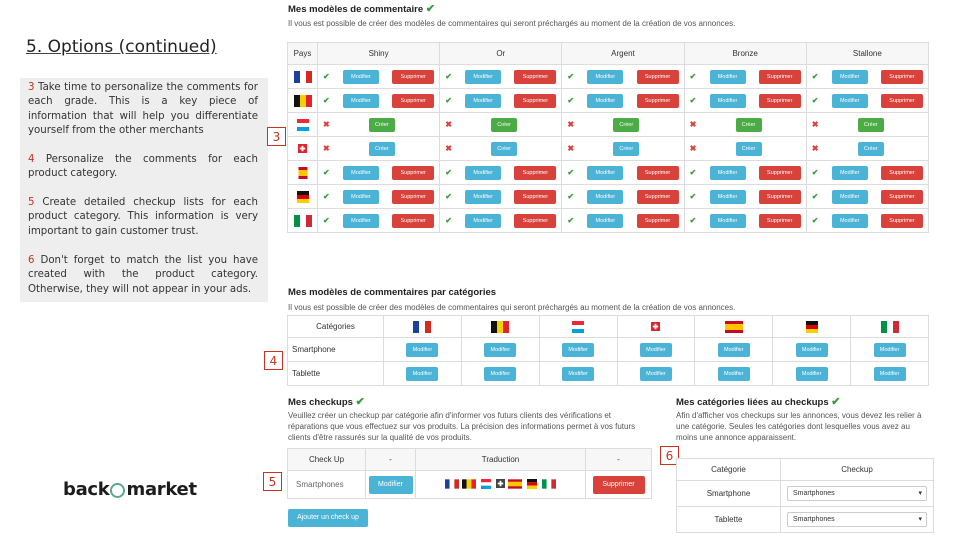 This screenshot has width=960, height=540. What do you see at coordinates (326, 402) in the screenshot?
I see `checkups-title: Mes checkups ✔` at bounding box center [326, 402].